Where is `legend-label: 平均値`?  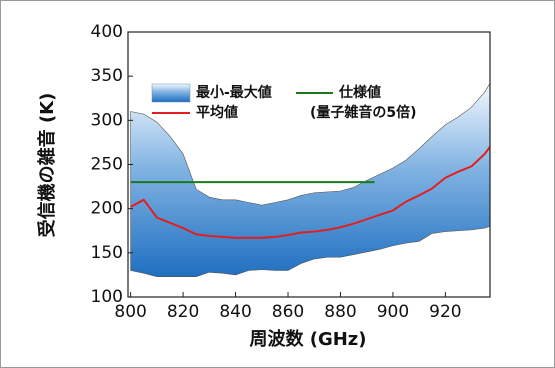 legend-label: 平均値 is located at coordinates (217, 112).